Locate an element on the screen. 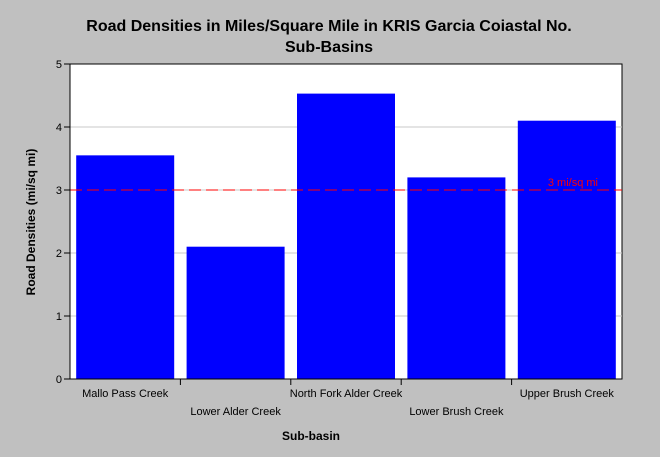 Image resolution: width=660 pixels, height=457 pixels. y-axis-title: Road Densities (mi/sq mi) is located at coordinates (31, 222).